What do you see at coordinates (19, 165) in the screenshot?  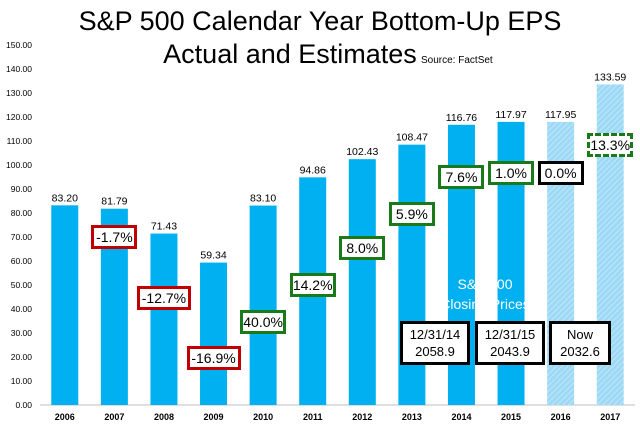 I see `y-tick-label: 100.00` at bounding box center [19, 165].